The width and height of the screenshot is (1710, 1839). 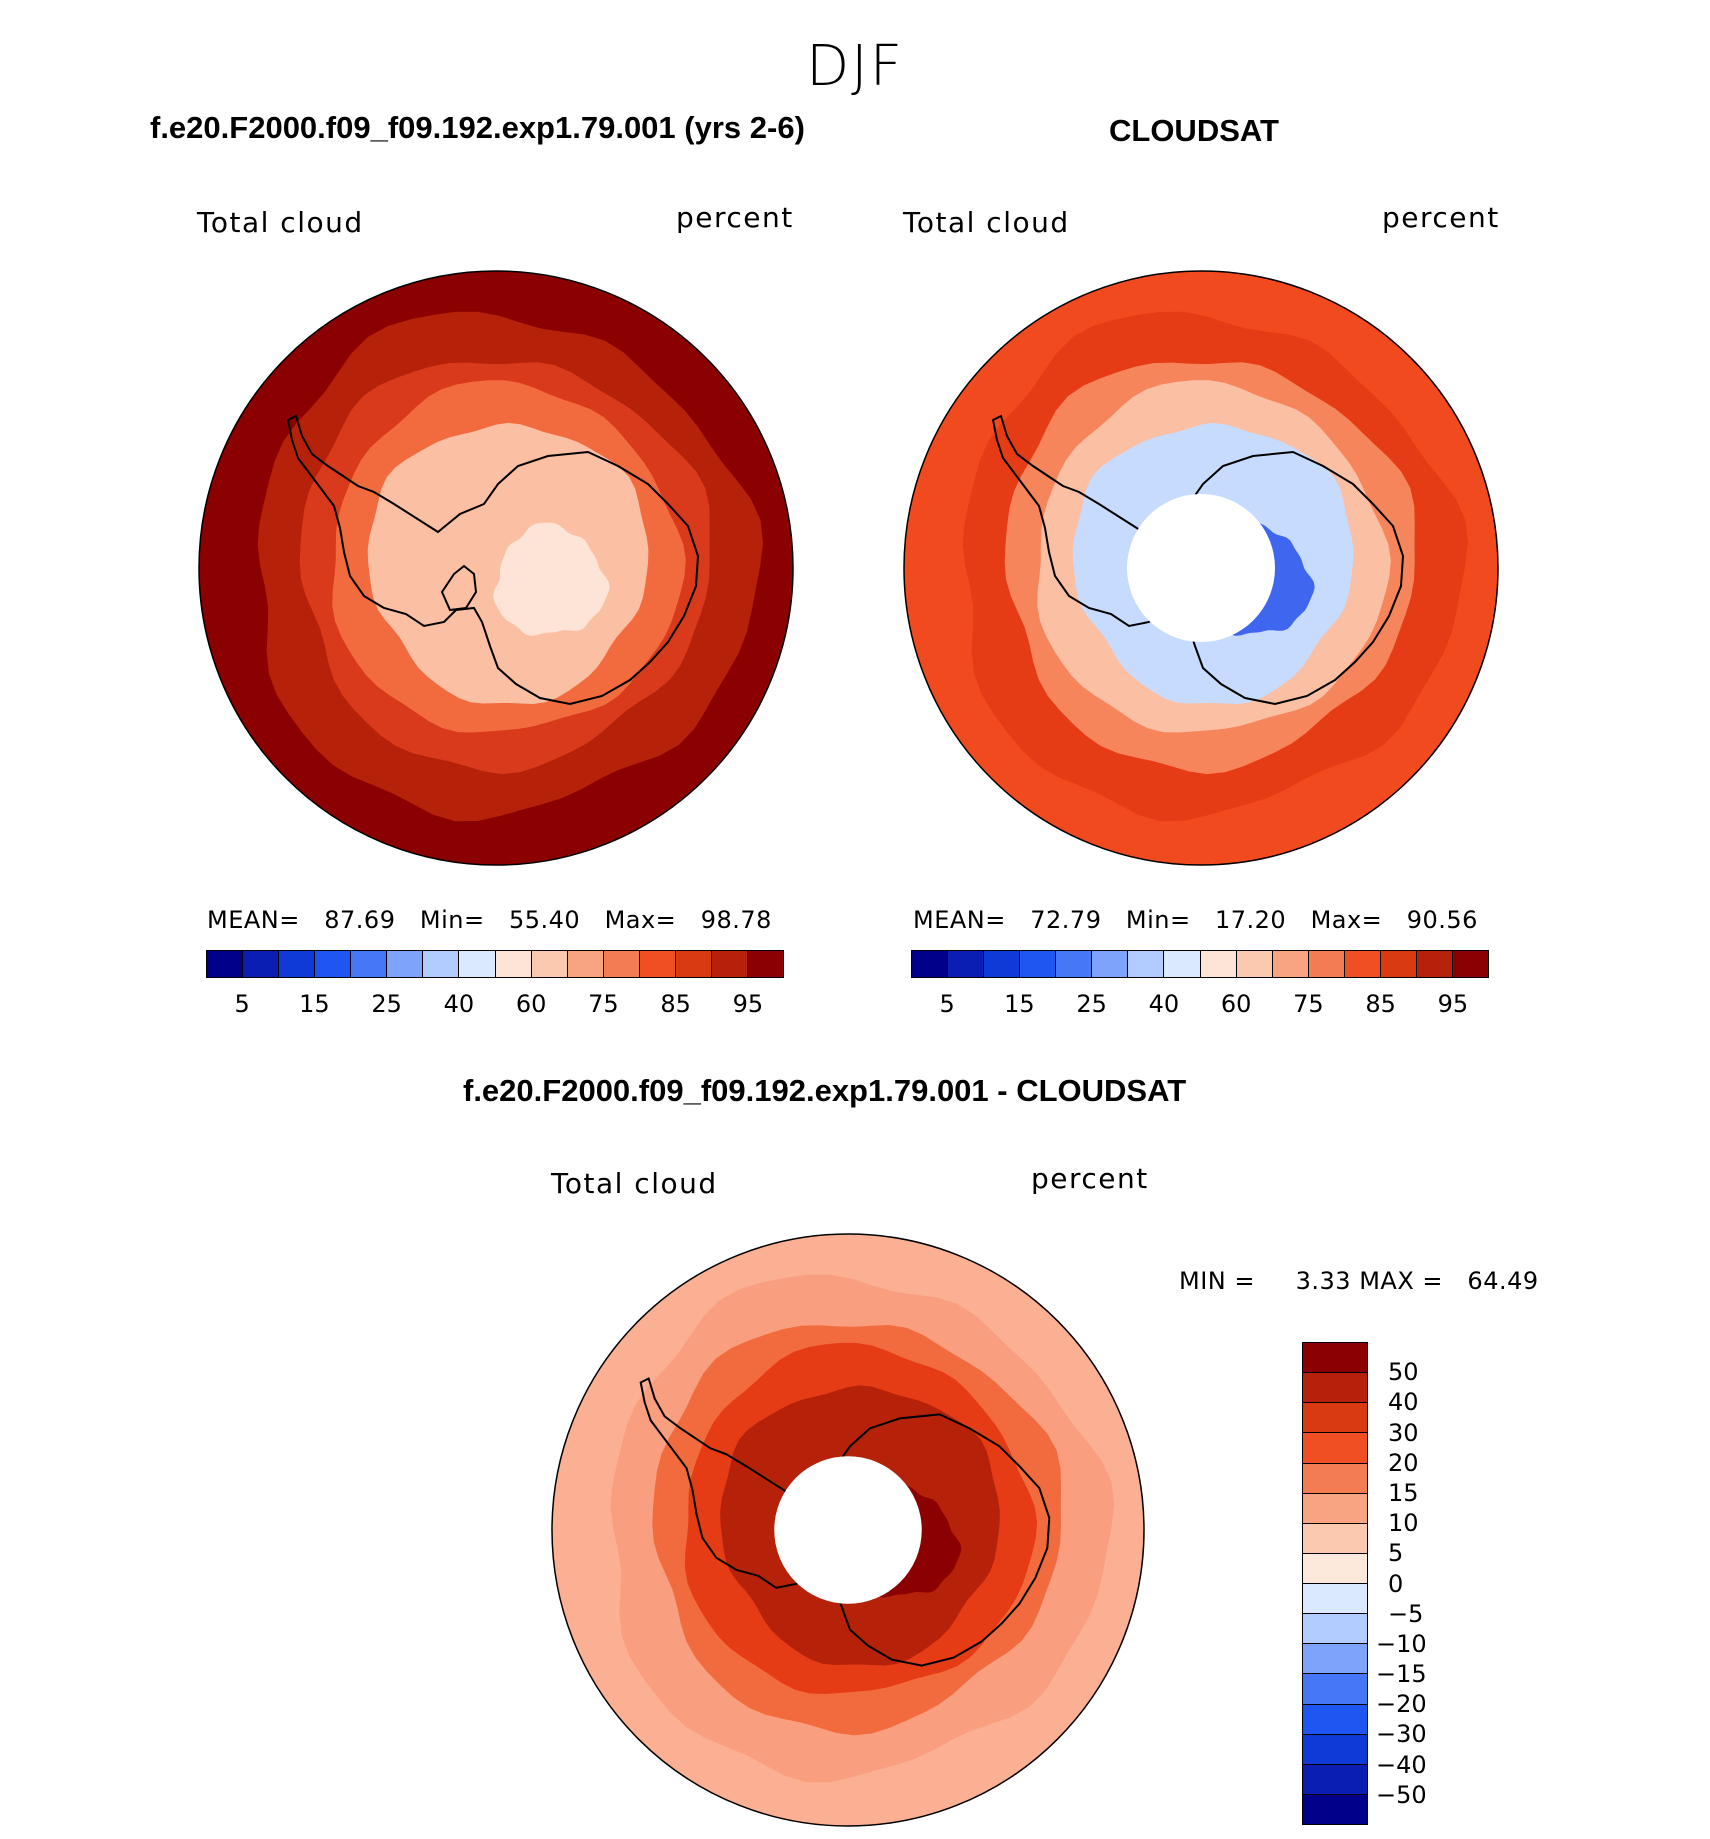 What do you see at coordinates (855, 66) in the screenshot?
I see `season-title: DJF` at bounding box center [855, 66].